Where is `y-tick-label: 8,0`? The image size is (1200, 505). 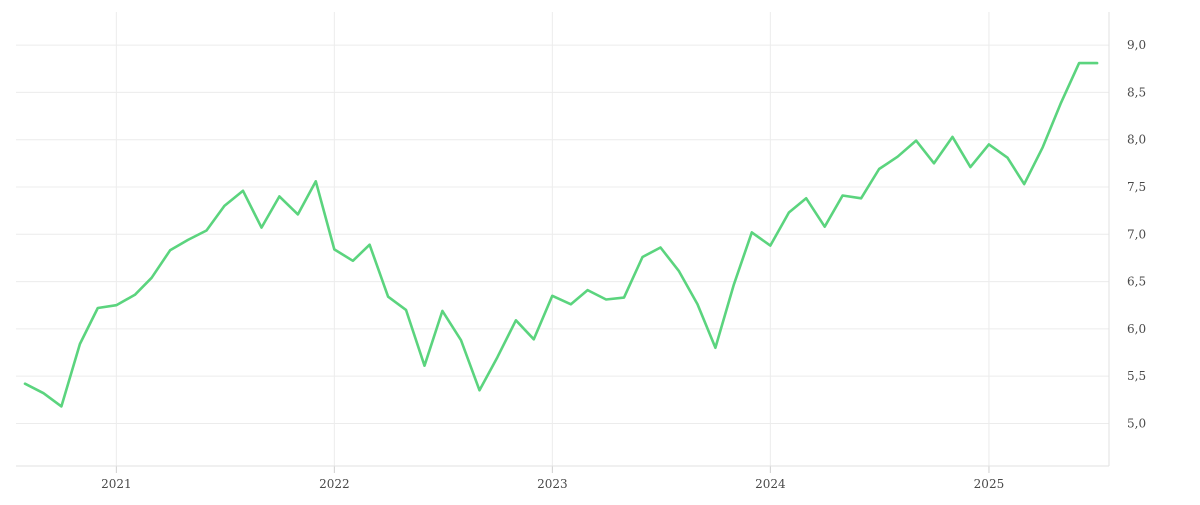
y-tick-label: 8,0 is located at coordinates (1136, 140).